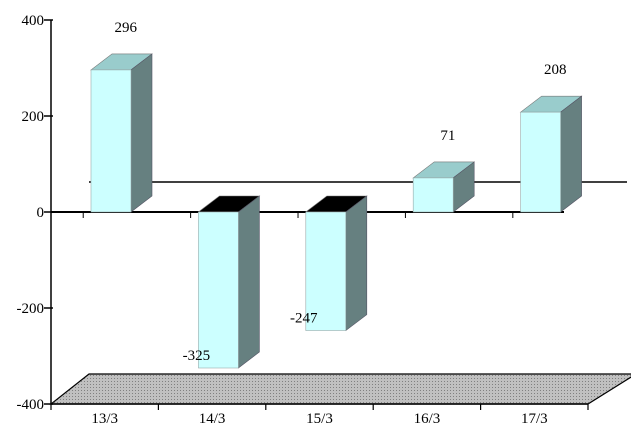 The width and height of the screenshot is (631, 429). Describe the element at coordinates (427, 419) in the screenshot. I see `x-tick-label-3: 16/3` at that location.